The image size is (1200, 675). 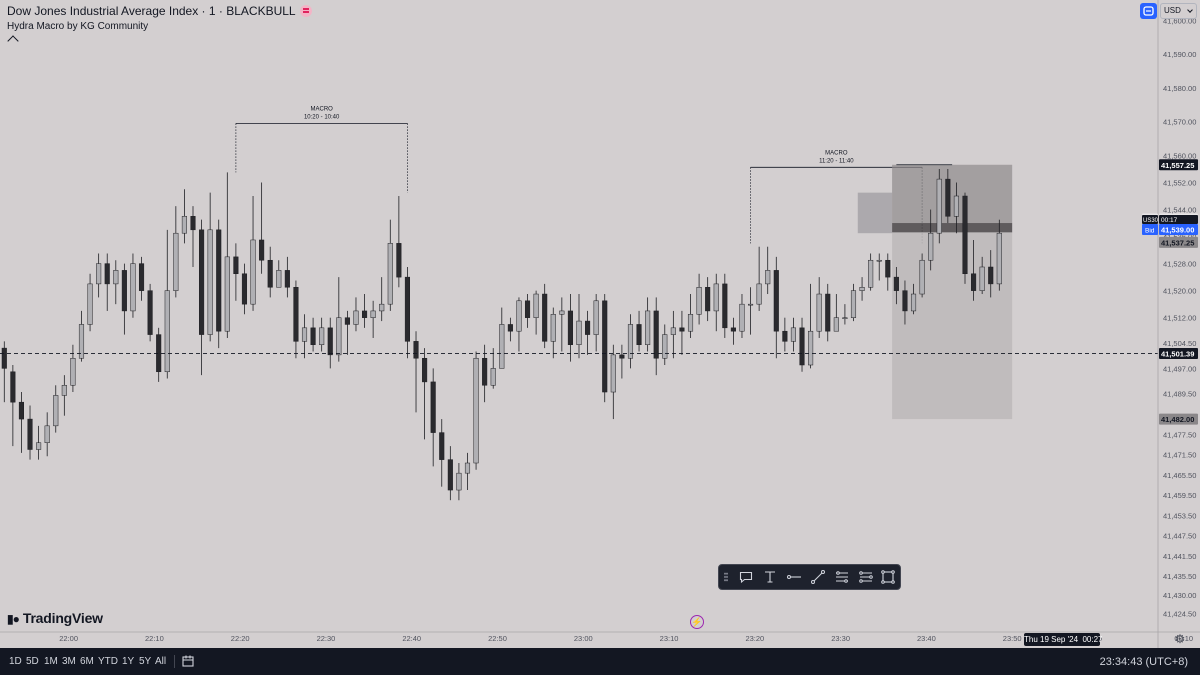 I want to click on timeframe-1m-button: 1M, so click(x=51, y=661).